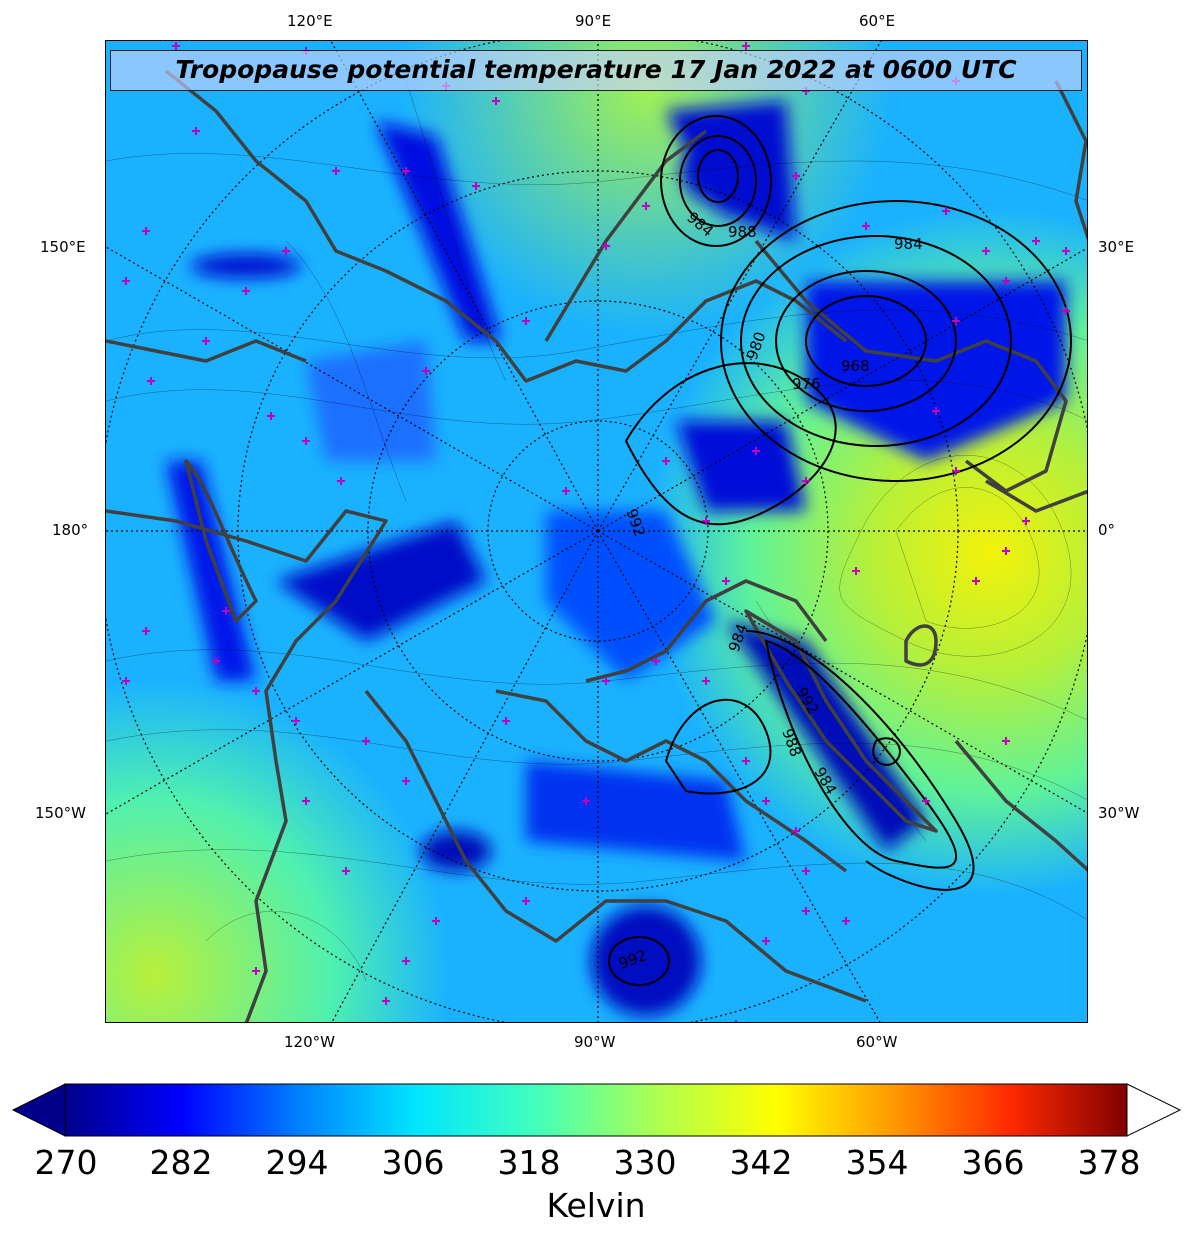 The width and height of the screenshot is (1192, 1238). Describe the element at coordinates (181, 1162) in the screenshot. I see `colorbar-tick: 282` at that location.